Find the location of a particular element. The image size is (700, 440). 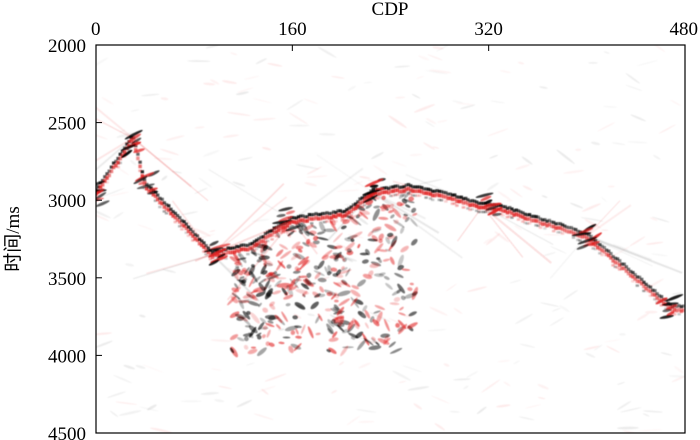

y-tick-label: 3000 is located at coordinates (67, 201).